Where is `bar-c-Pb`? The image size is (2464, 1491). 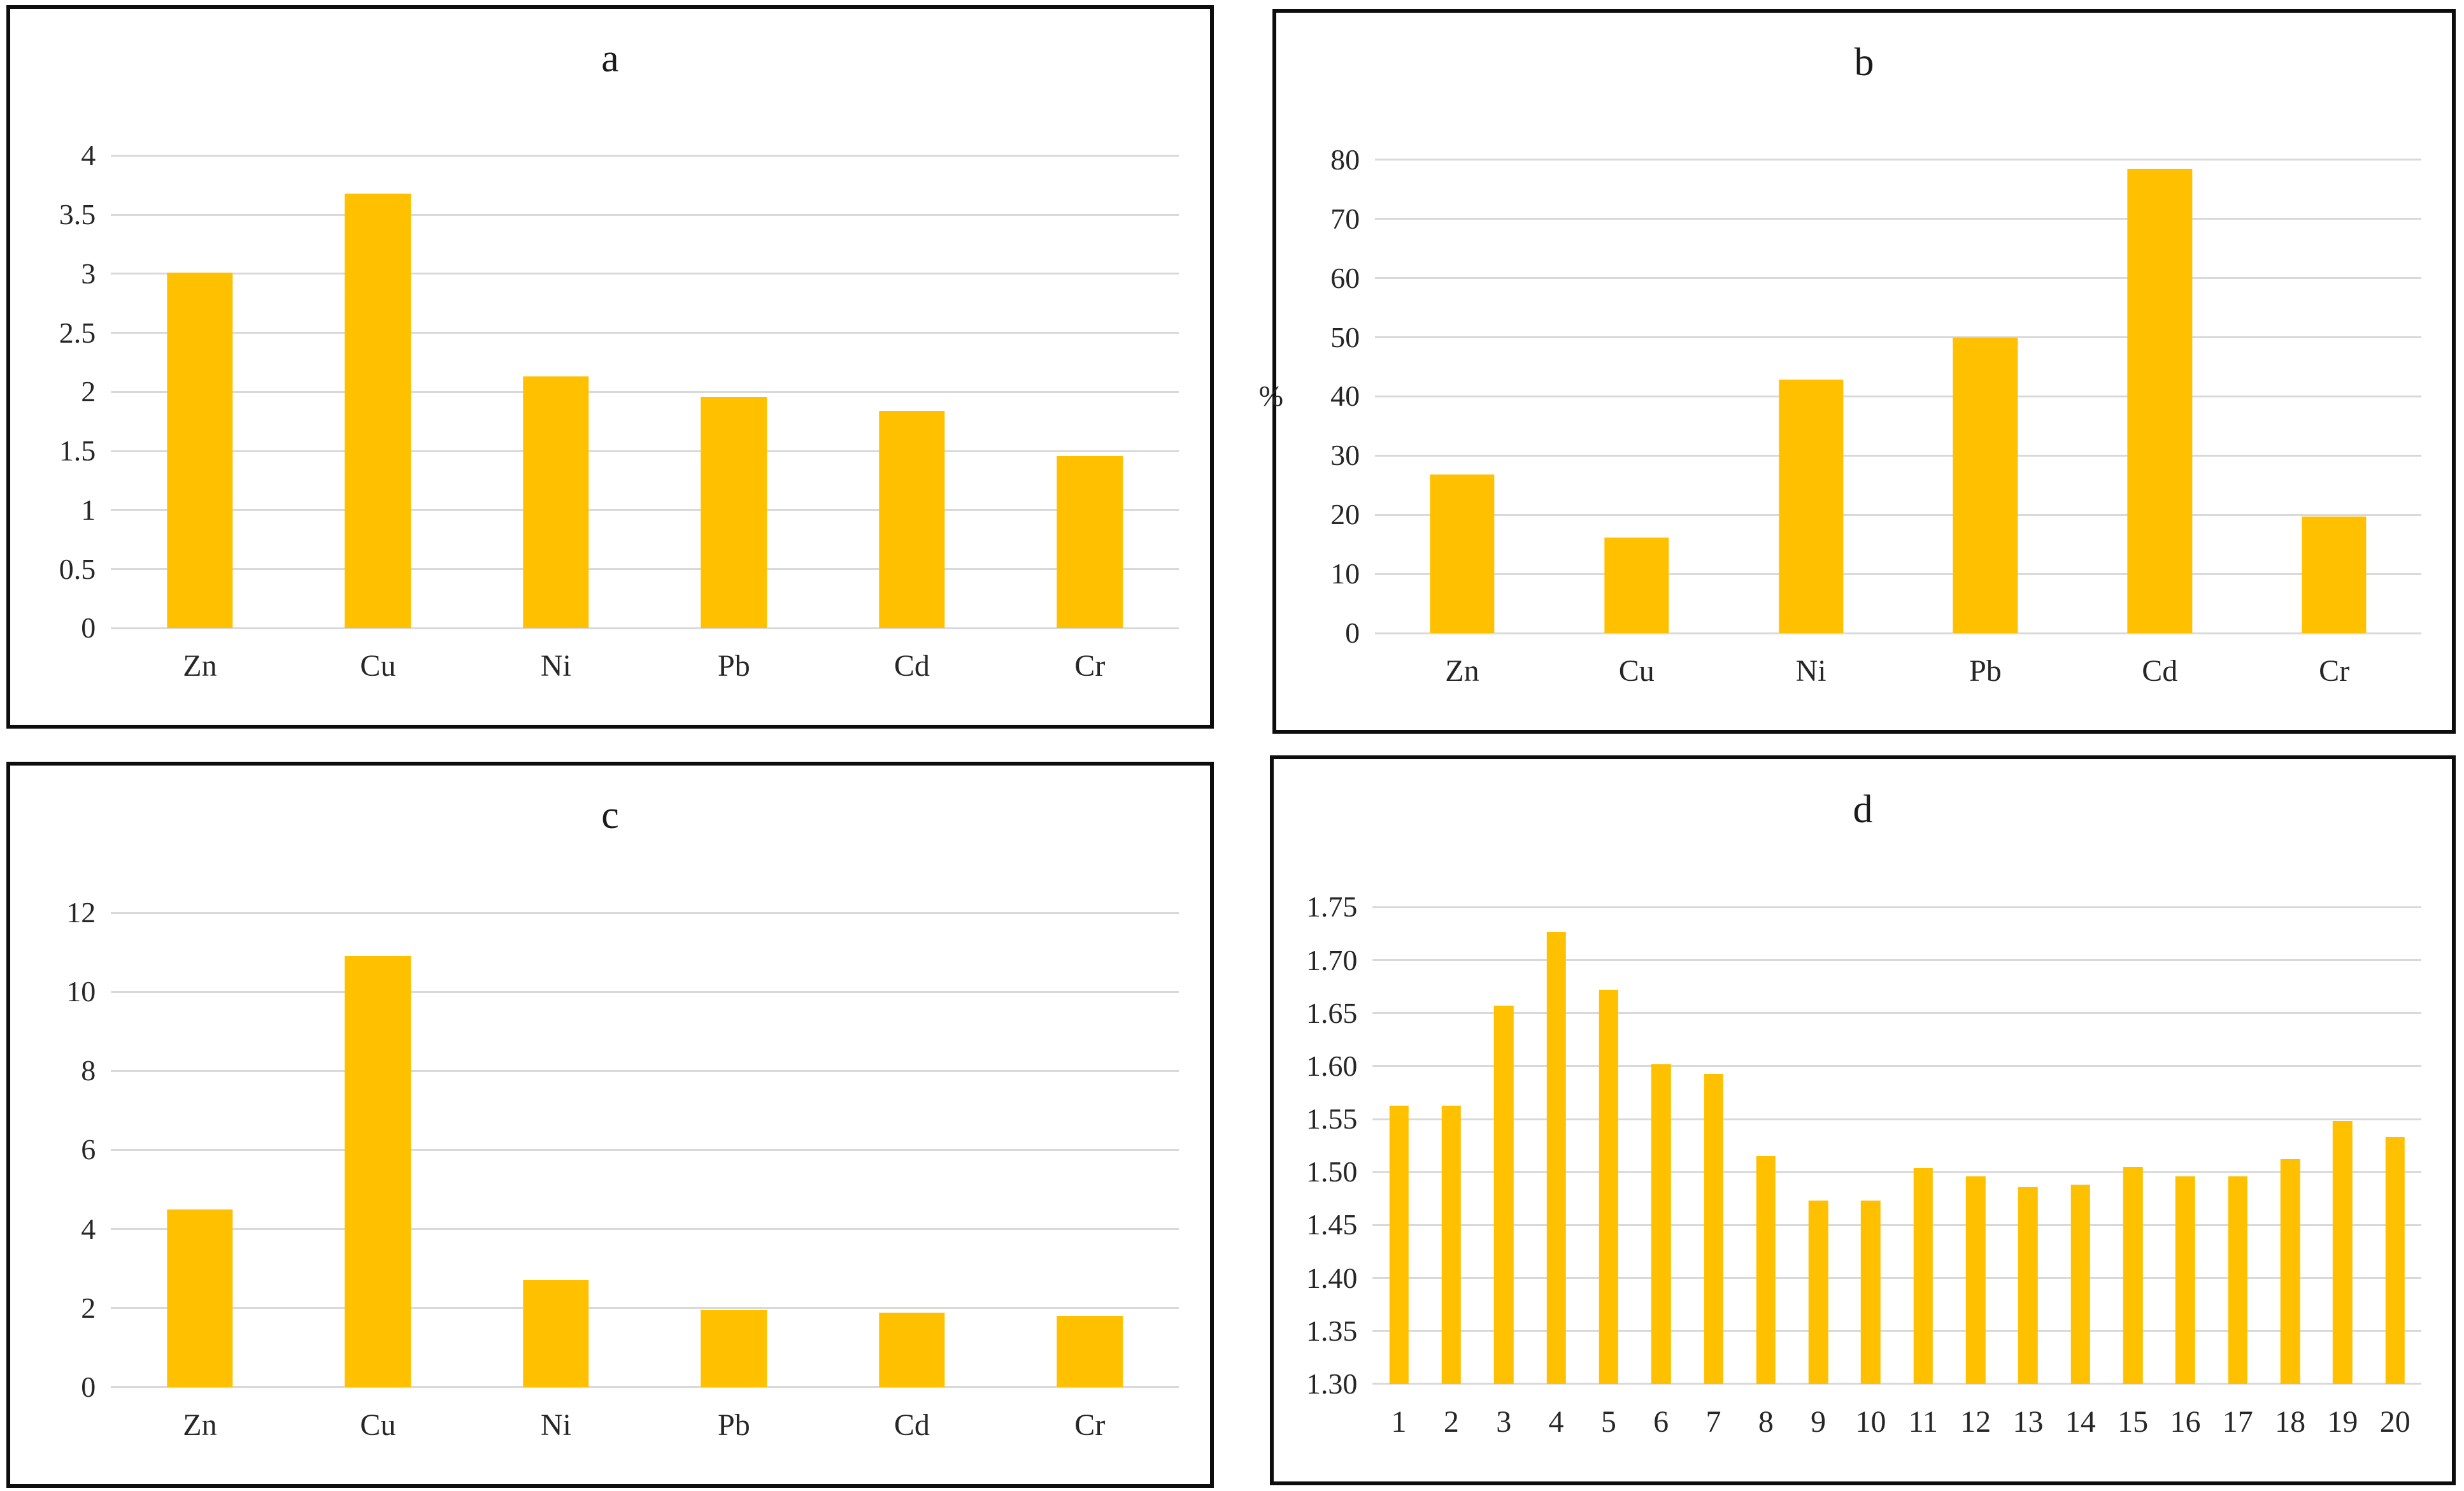 bar-c-Pb is located at coordinates (734, 1348).